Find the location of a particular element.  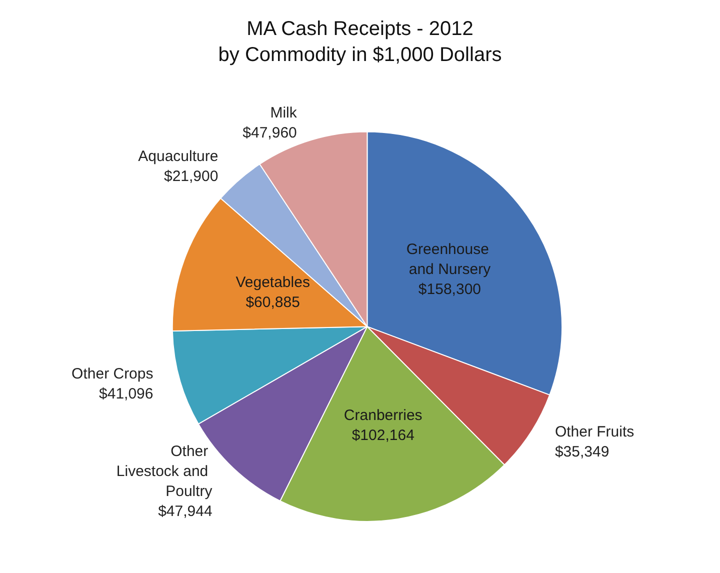

slice-label: Other Livestock and Poultry is located at coordinates (164, 471).